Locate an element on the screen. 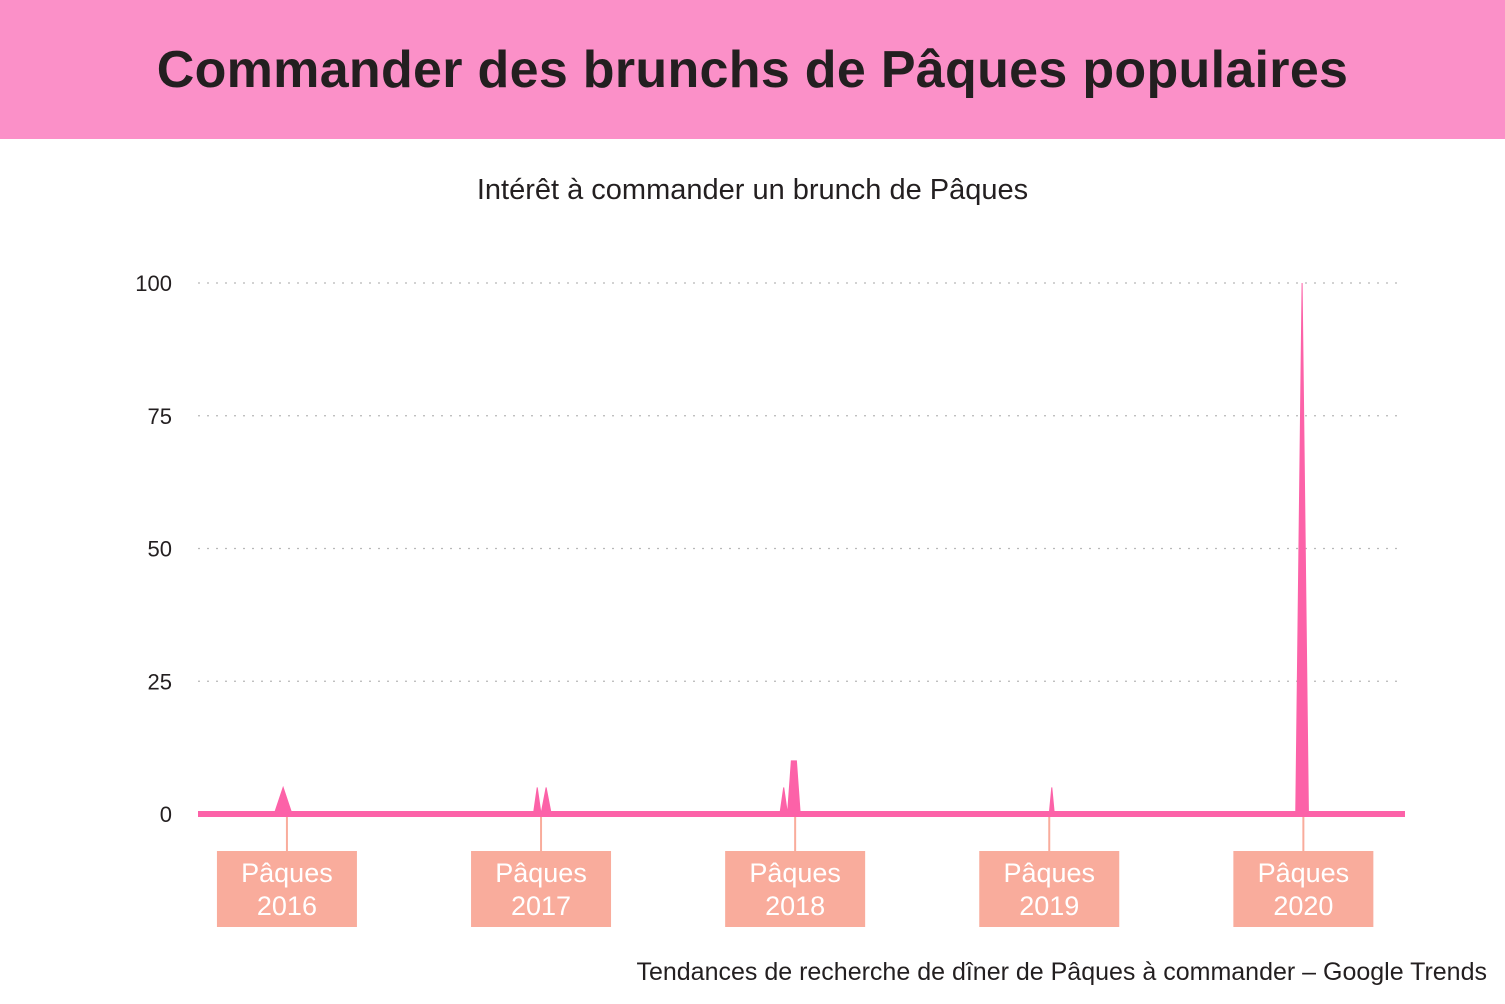 The height and width of the screenshot is (1004, 1505). annotation-label: 2016 is located at coordinates (287, 906).